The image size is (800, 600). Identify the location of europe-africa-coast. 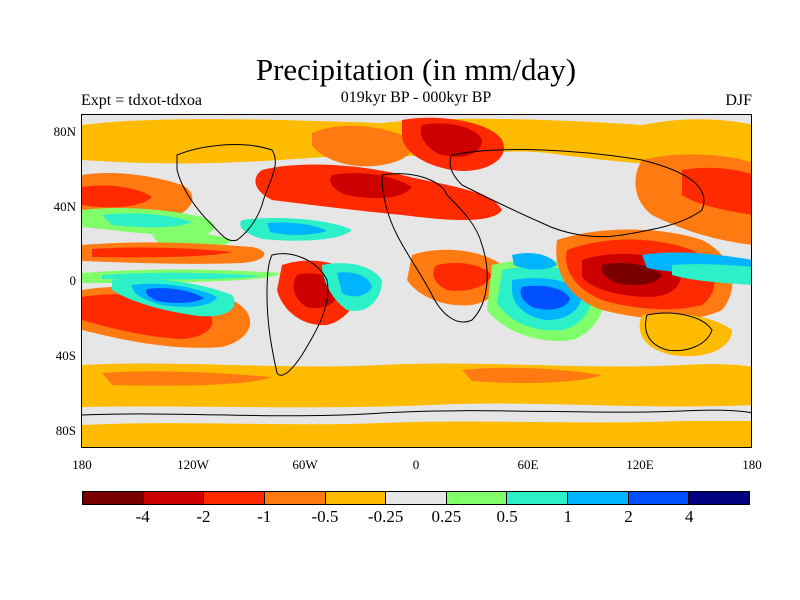
(434, 248).